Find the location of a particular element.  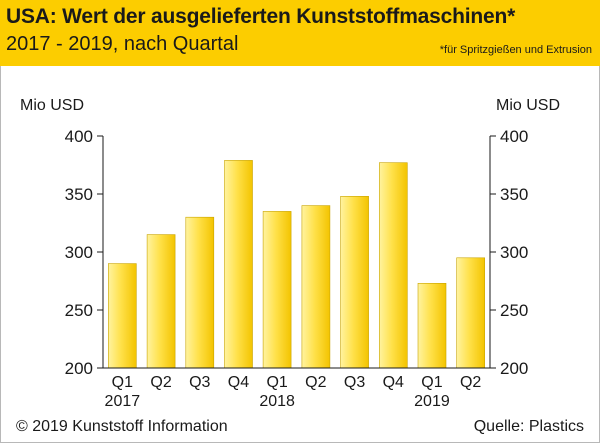

y-tick-label-left: 400 is located at coordinates (79, 136).